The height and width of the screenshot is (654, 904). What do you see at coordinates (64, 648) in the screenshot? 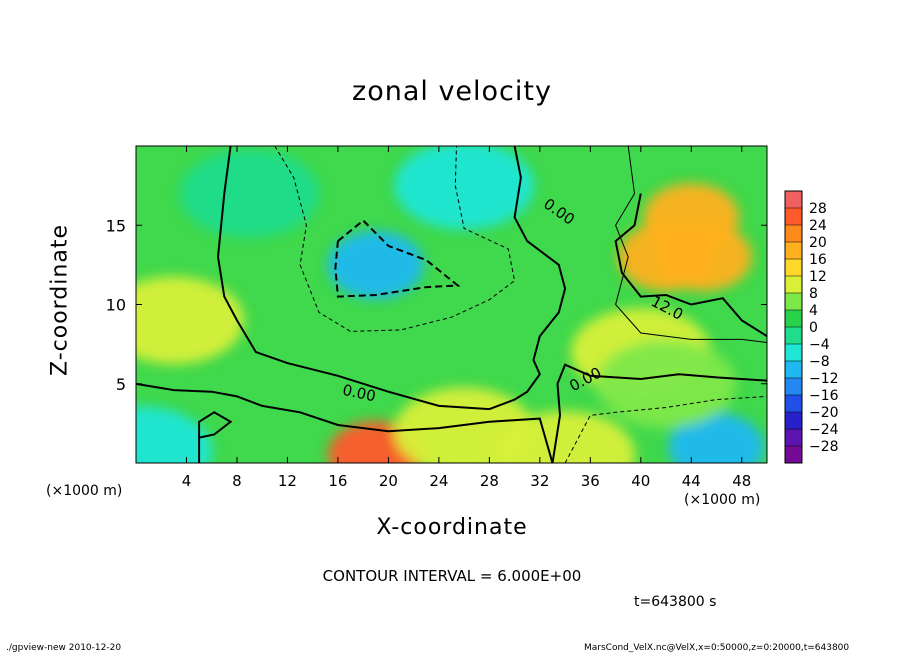
I see `footer-left: ./gpview-new 2010-12-20` at bounding box center [64, 648].